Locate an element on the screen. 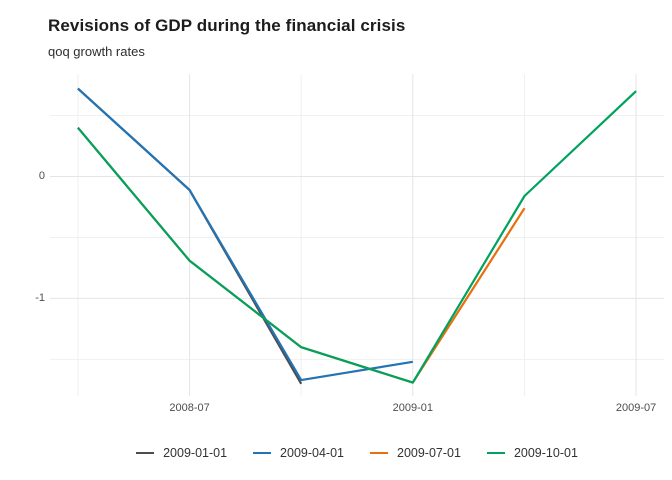 The height and width of the screenshot is (480, 672). legend: 2009-01-01 2009-04-01 2009-07-01 2009-10-01 is located at coordinates (357, 453).